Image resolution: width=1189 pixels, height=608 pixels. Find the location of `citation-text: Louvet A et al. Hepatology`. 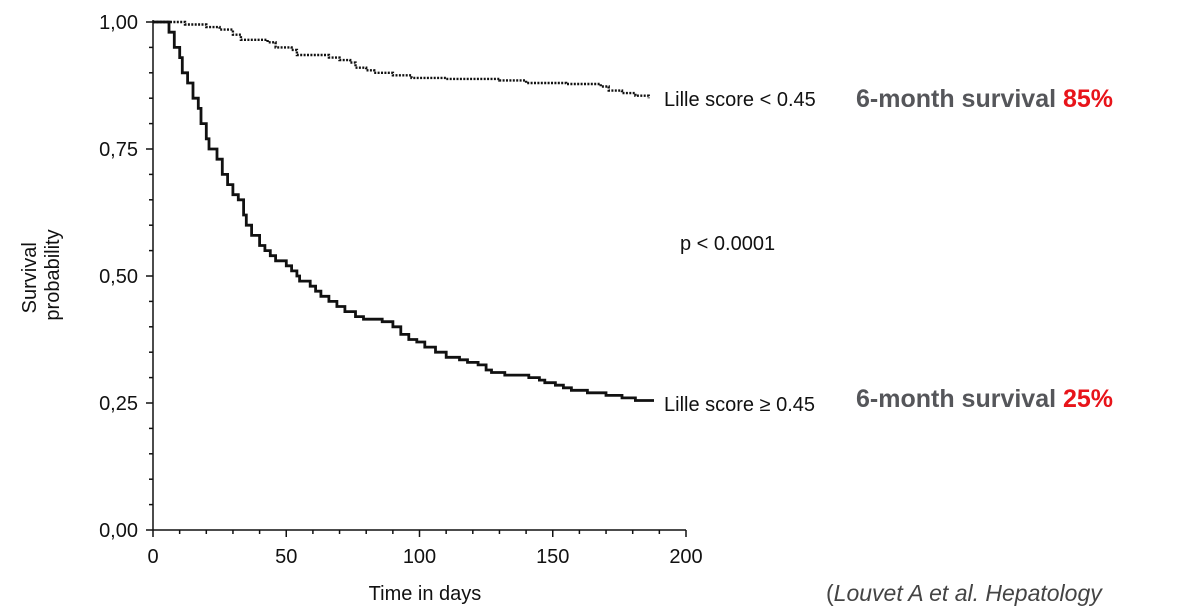

citation-text: Louvet A et al. Hepatology is located at coordinates (967, 593).